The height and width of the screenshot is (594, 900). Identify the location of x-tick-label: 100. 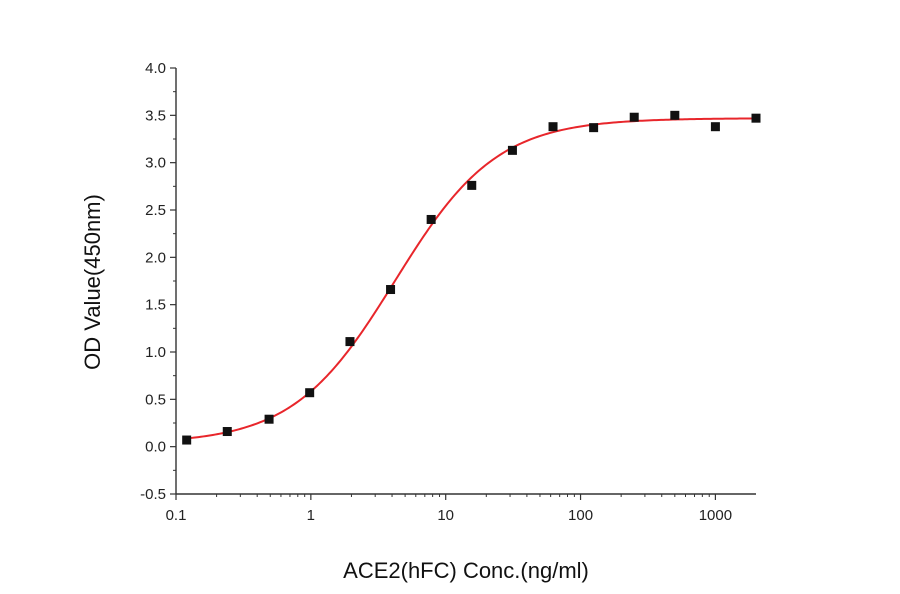
(580, 515).